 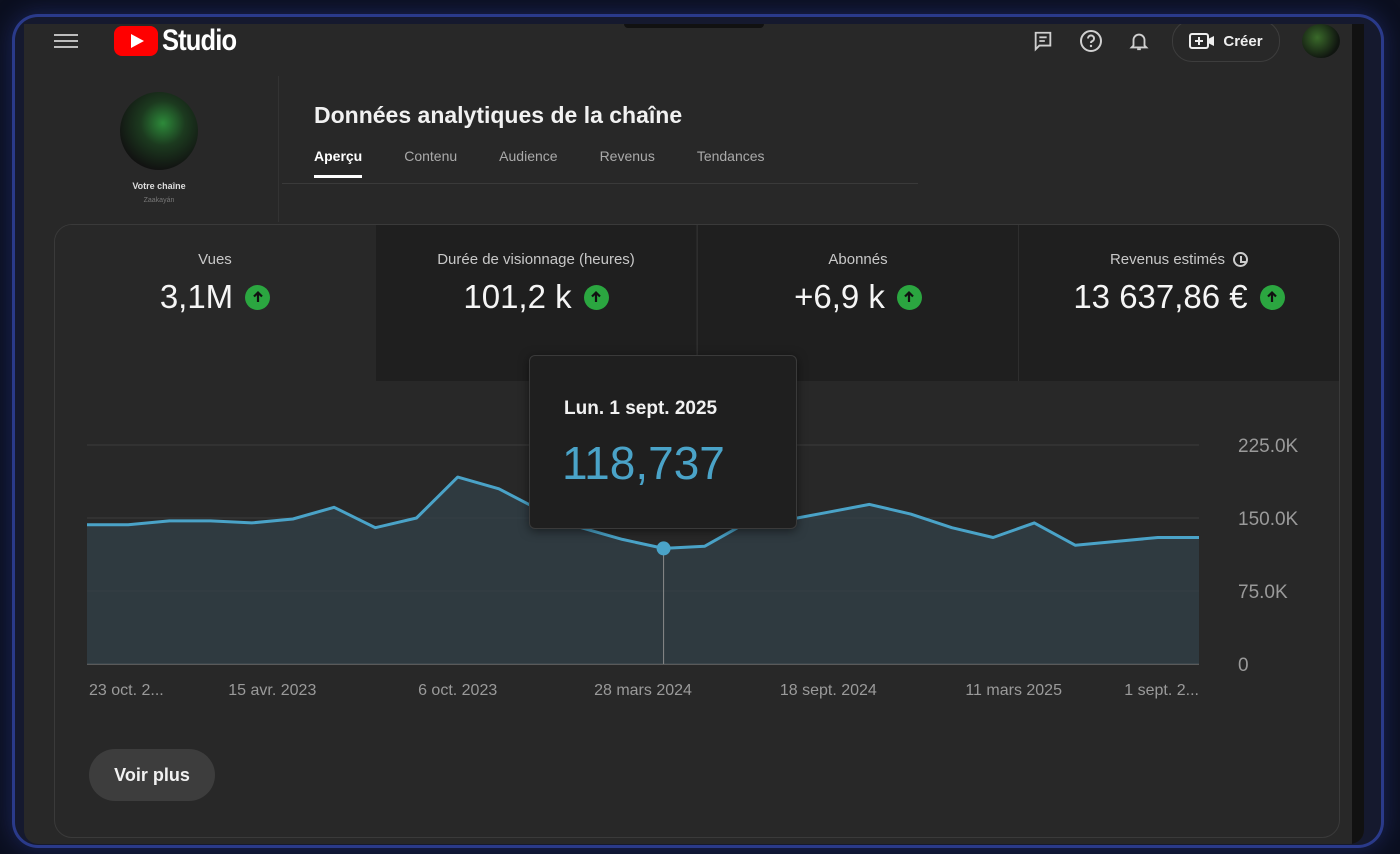 What do you see at coordinates (1243, 41) in the screenshot?
I see `create-label: Créer` at bounding box center [1243, 41].